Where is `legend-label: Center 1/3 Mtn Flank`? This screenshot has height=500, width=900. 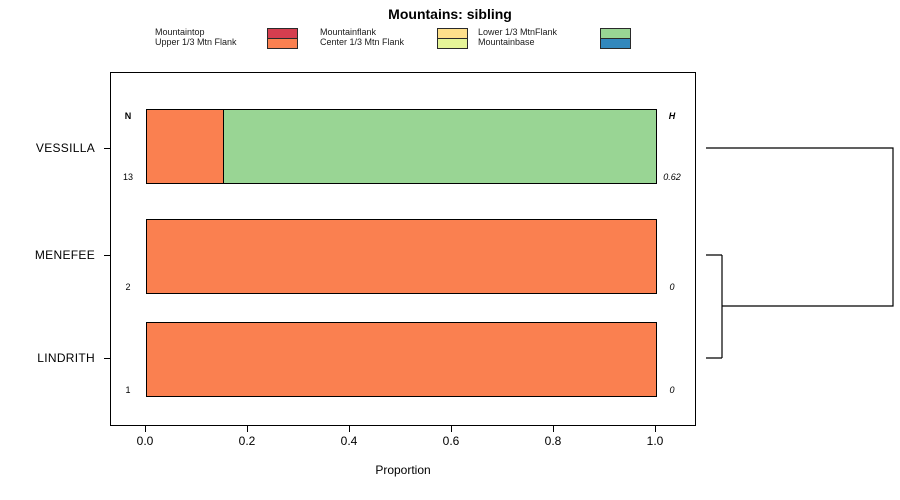
legend-label: Center 1/3 Mtn Flank is located at coordinates (362, 42).